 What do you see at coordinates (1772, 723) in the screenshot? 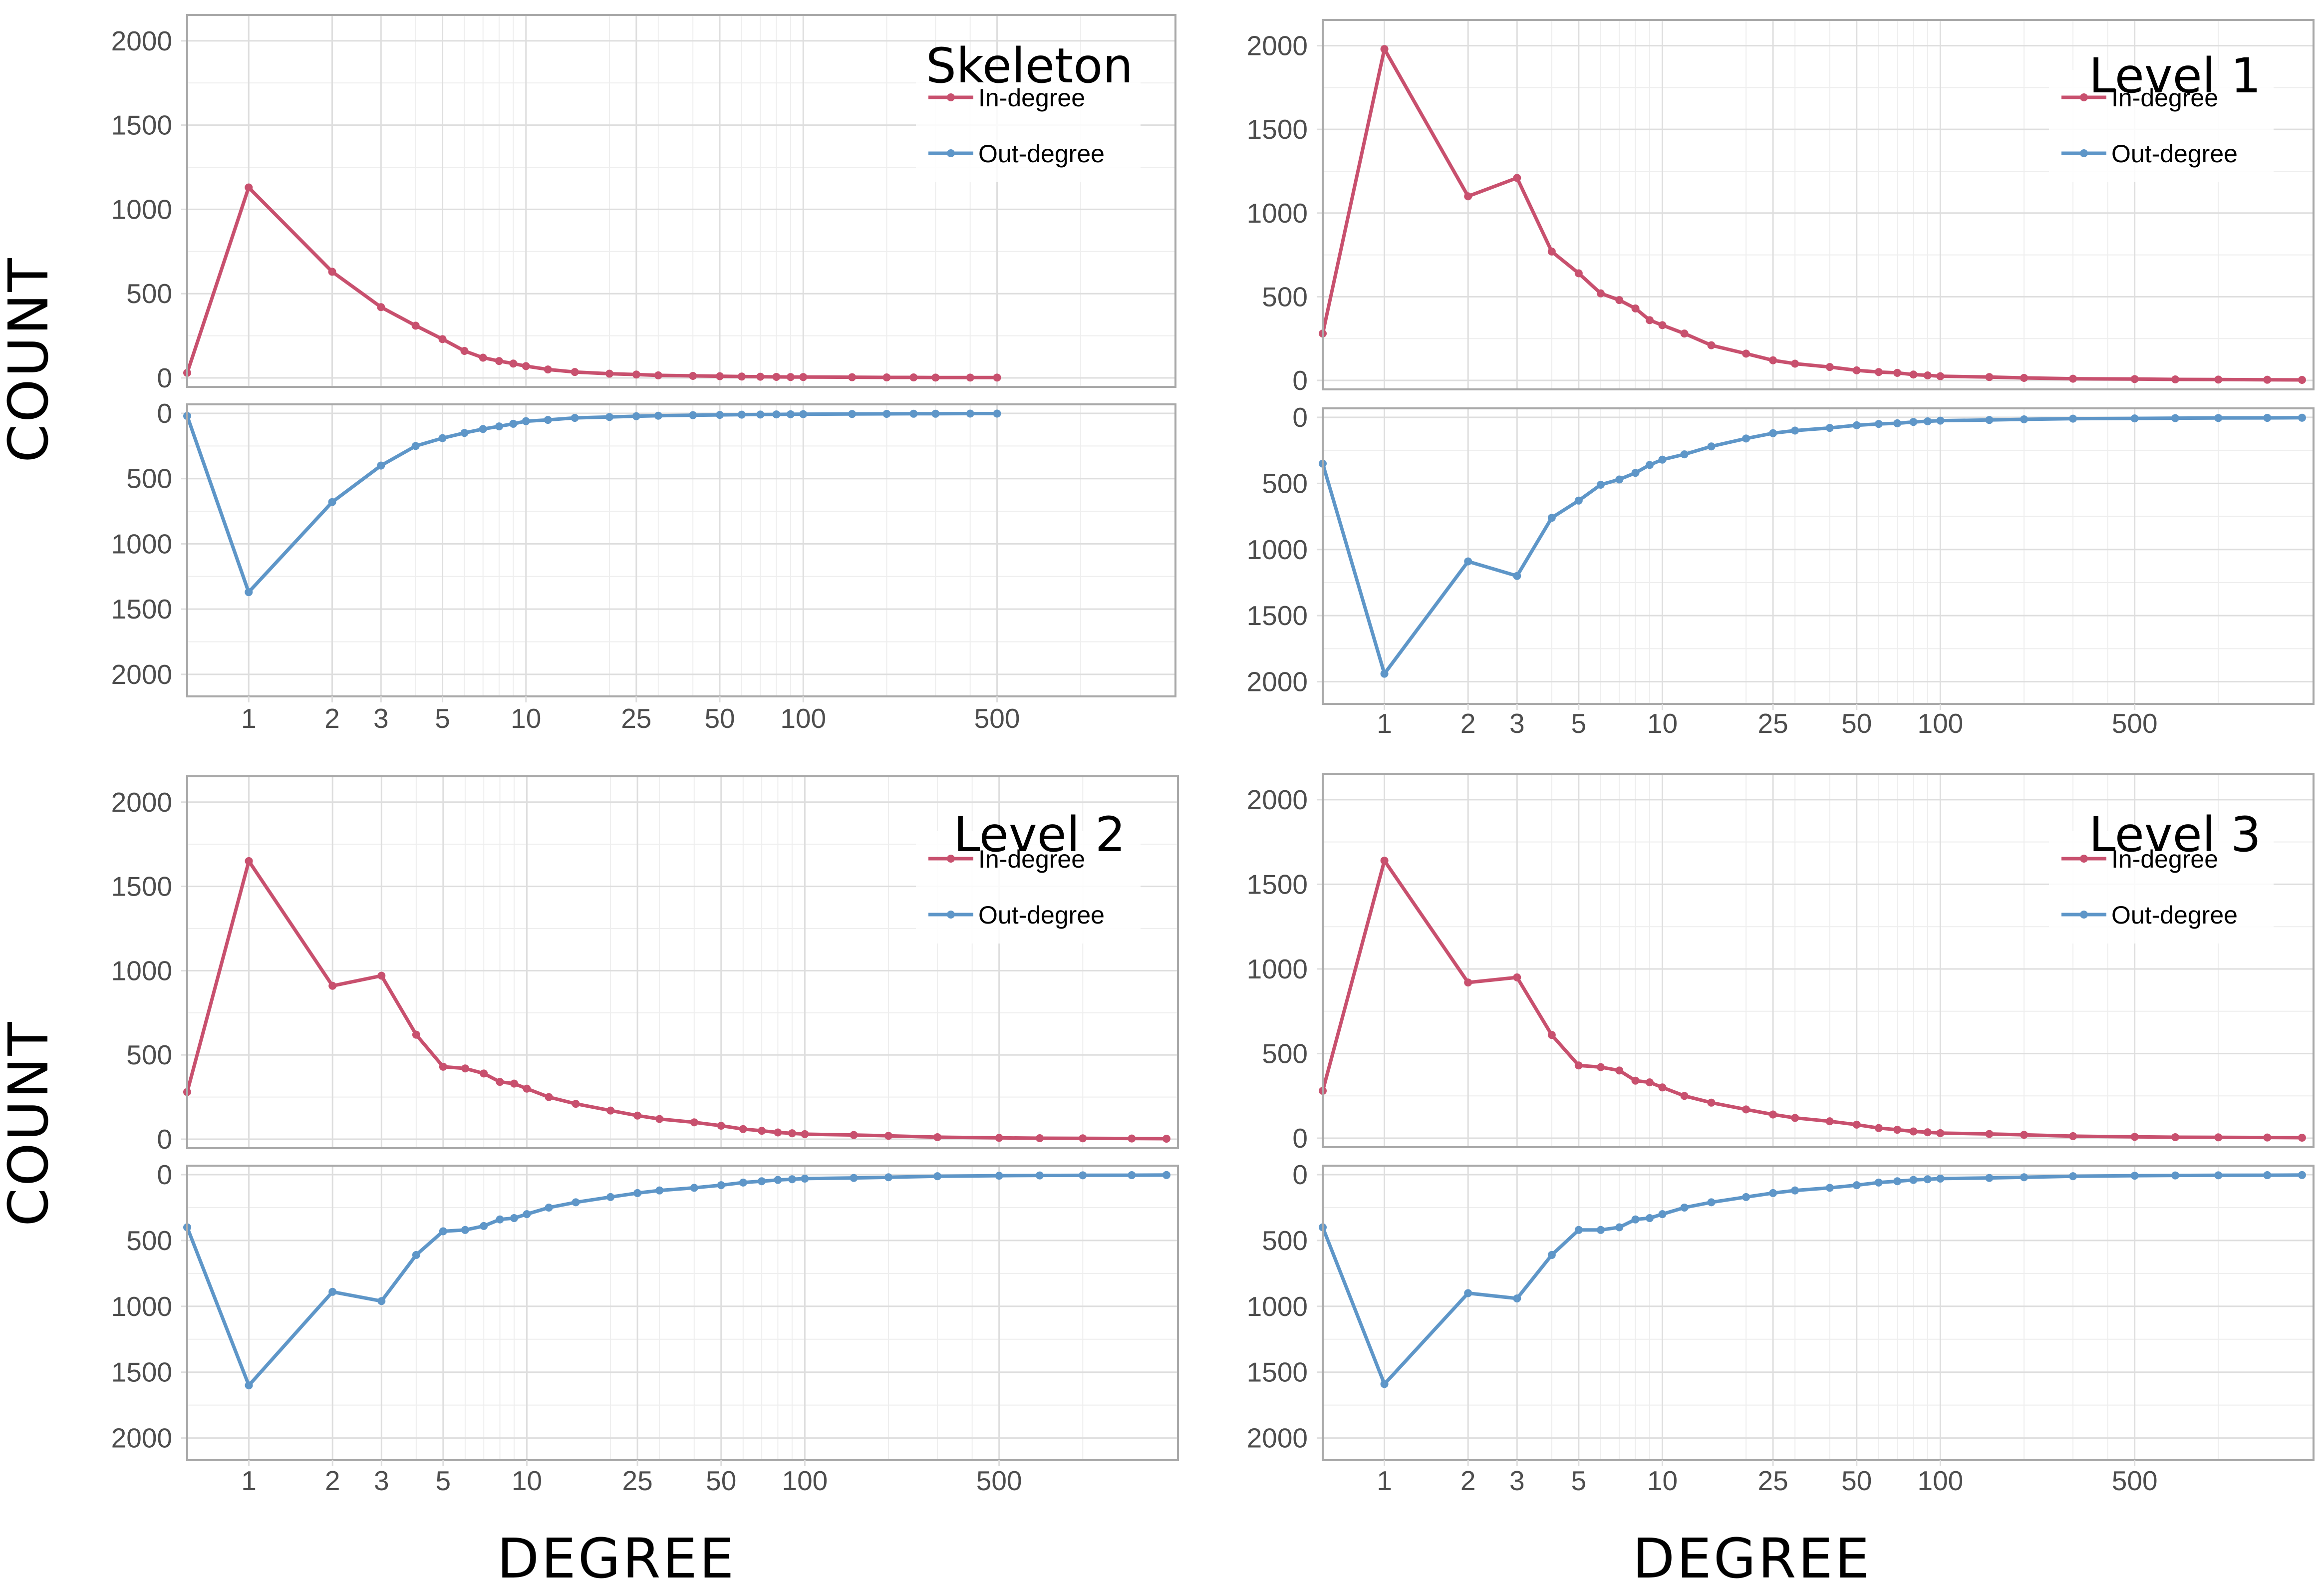
I see `x-tick-label: 25` at bounding box center [1772, 723].